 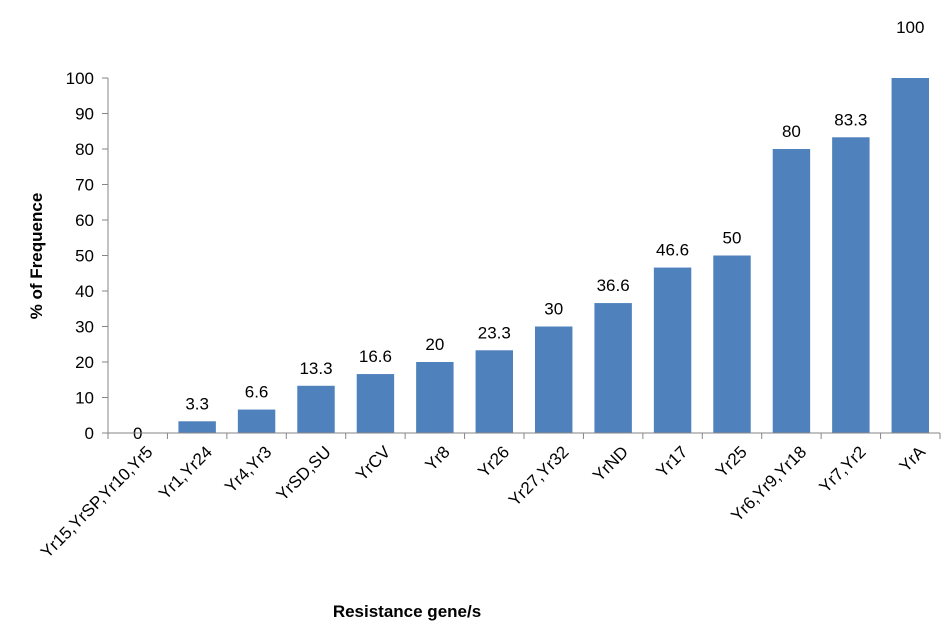 What do you see at coordinates (910, 27) in the screenshot?
I see `data-label: 100` at bounding box center [910, 27].